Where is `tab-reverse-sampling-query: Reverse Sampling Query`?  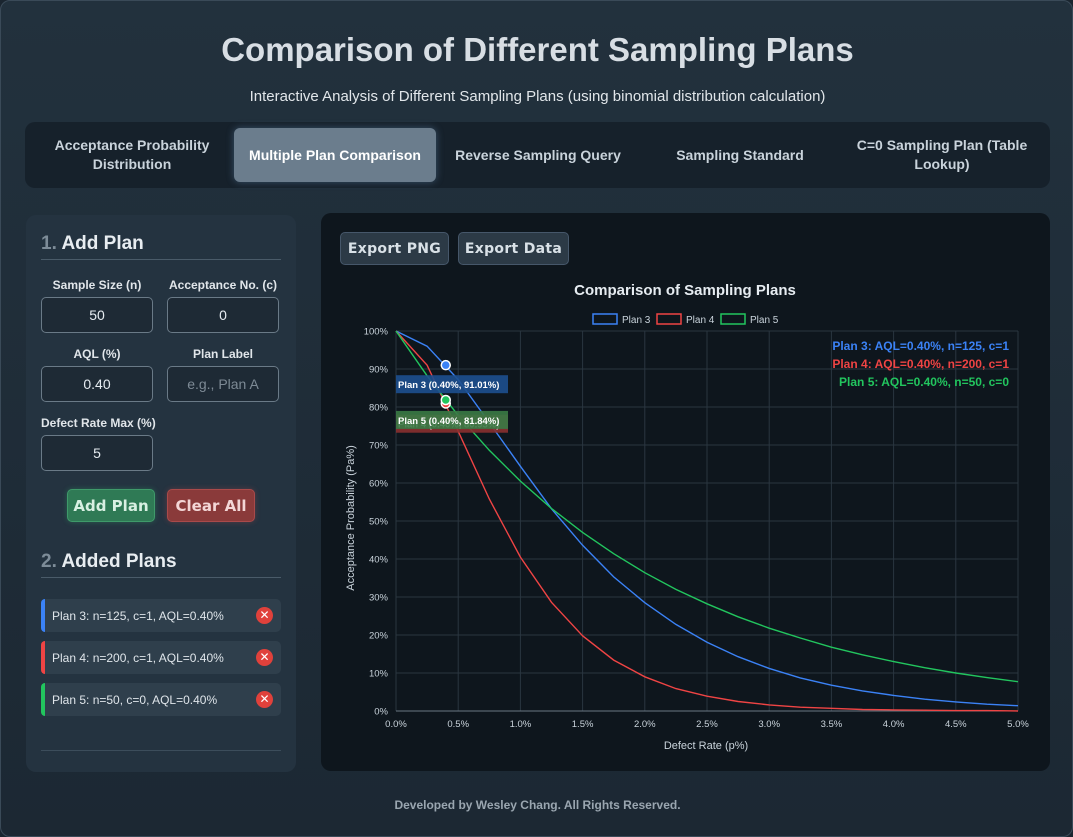
tab-reverse-sampling-query: Reverse Sampling Query is located at coordinates (538, 154).